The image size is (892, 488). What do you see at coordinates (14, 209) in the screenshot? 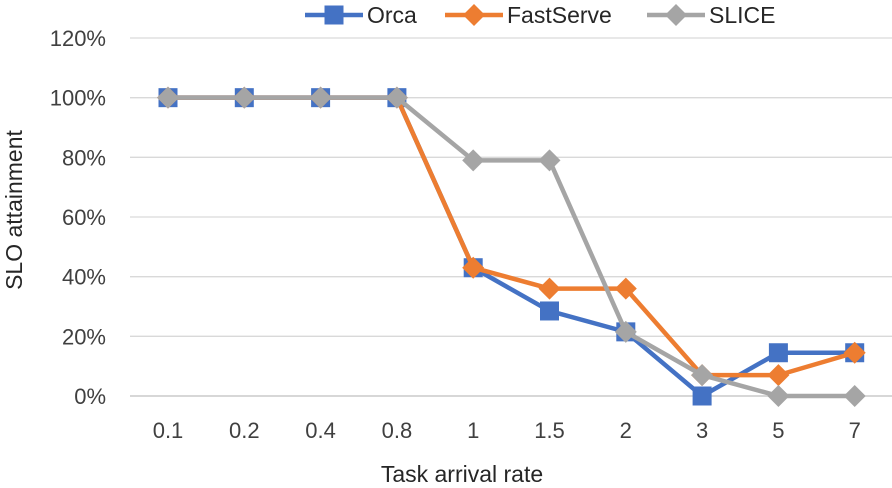
I see `y-axis-title: SLO attainment` at bounding box center [14, 209].